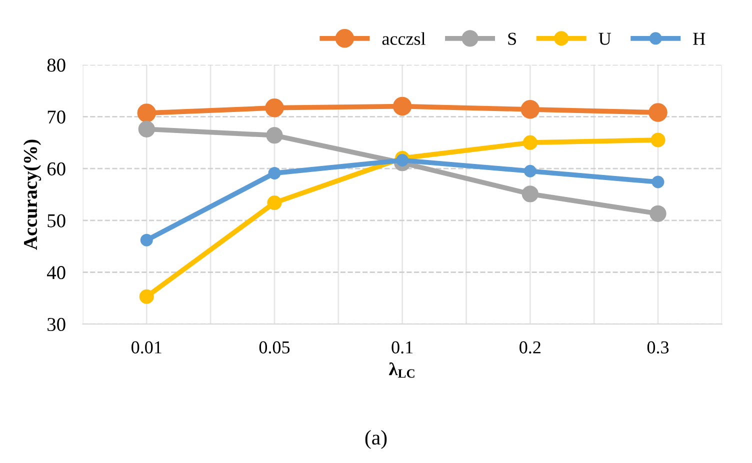  I want to click on legend-label: H, so click(699, 38).